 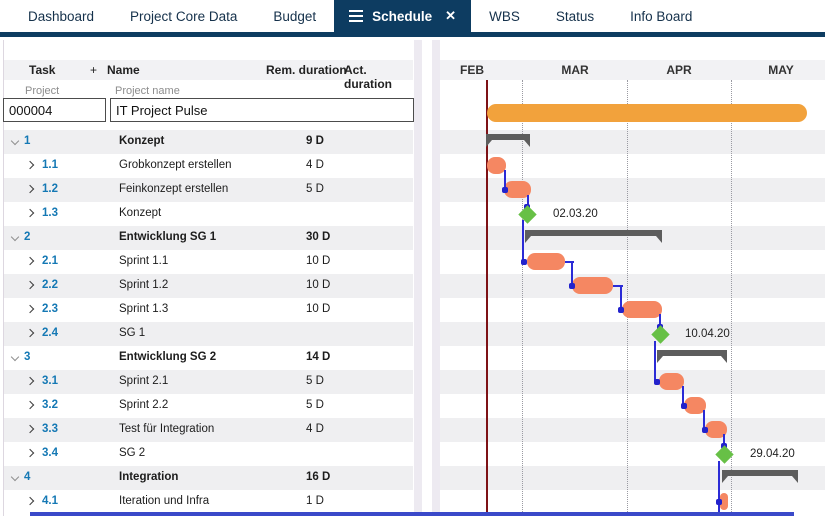 What do you see at coordinates (208, 142) in the screenshot?
I see `table-row: 1 Konzept 9 D` at bounding box center [208, 142].